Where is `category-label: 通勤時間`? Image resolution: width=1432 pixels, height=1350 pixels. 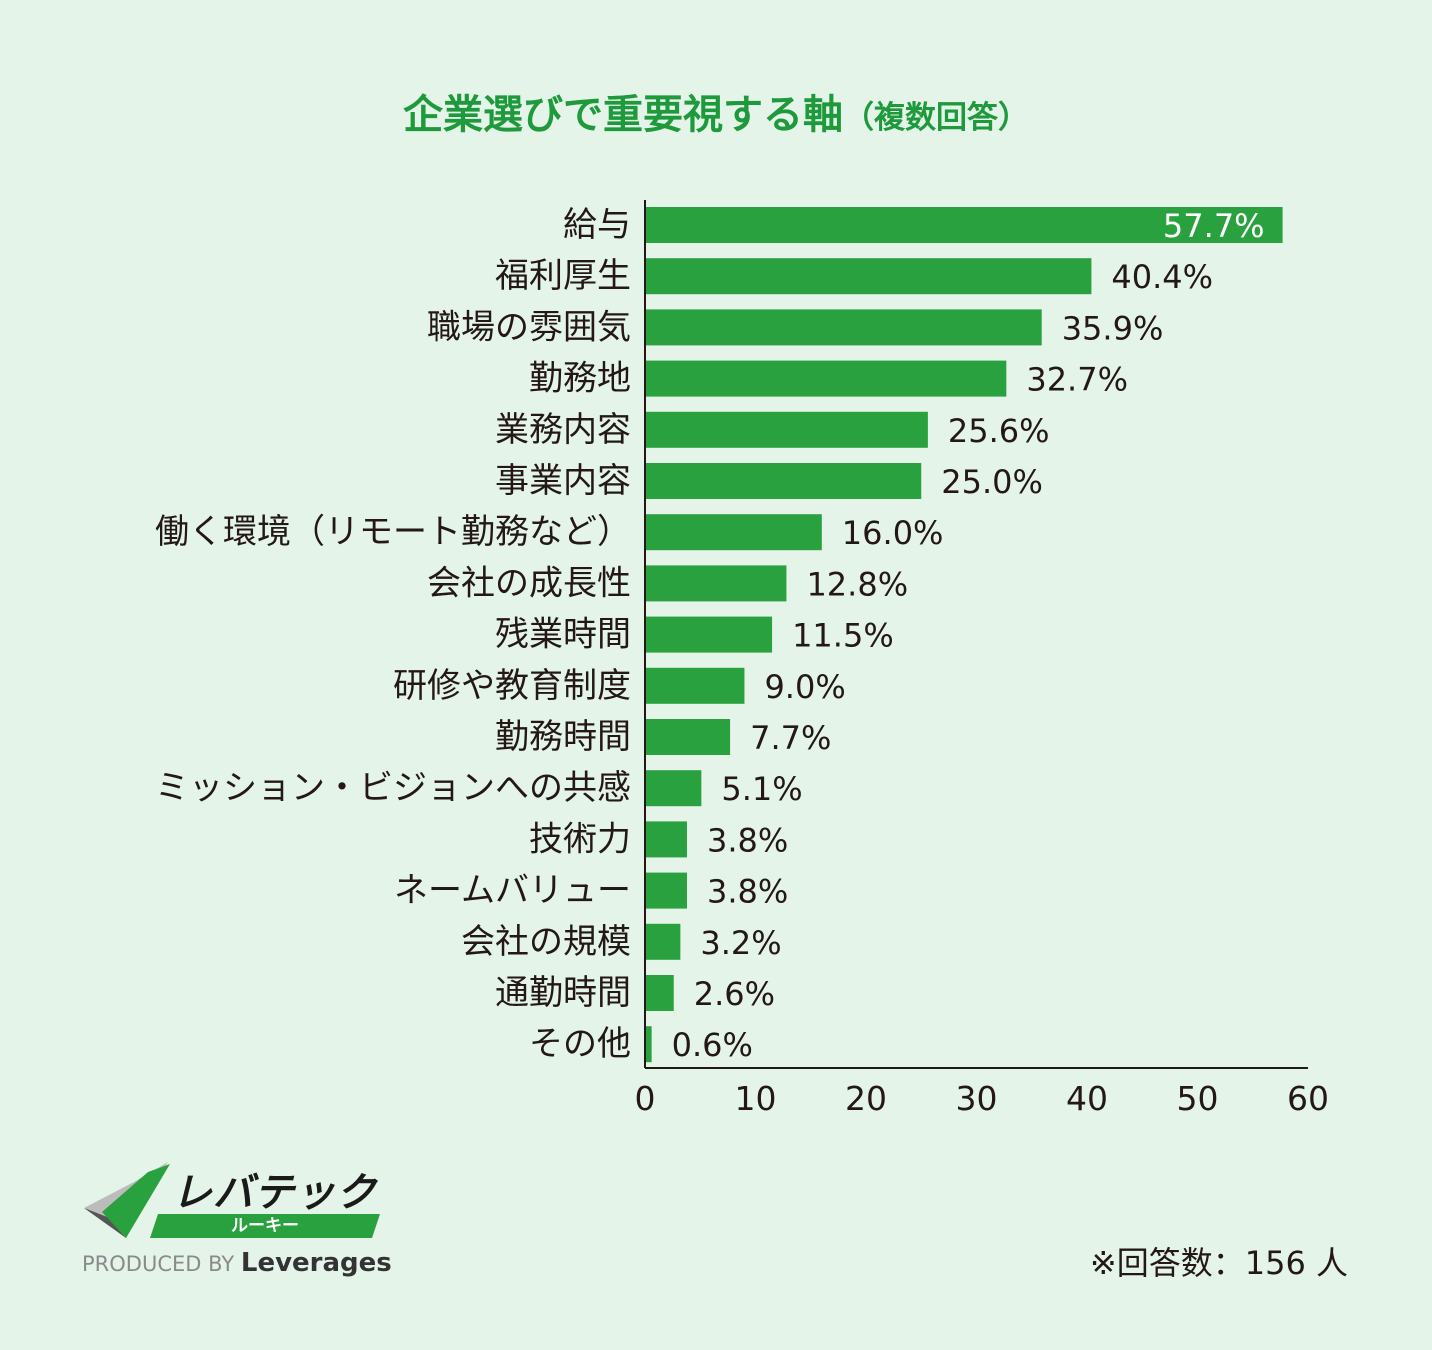 category-label: 通勤時間 is located at coordinates (563, 993).